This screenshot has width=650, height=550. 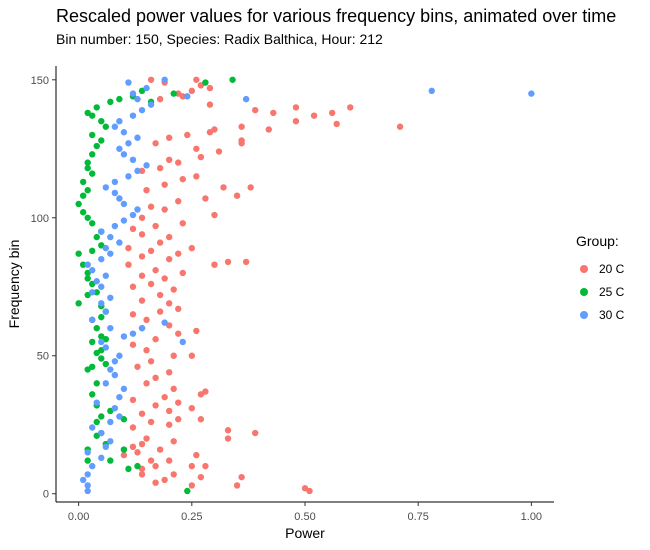 I want to click on x-tick-label: 0.00, so click(x=78, y=517).